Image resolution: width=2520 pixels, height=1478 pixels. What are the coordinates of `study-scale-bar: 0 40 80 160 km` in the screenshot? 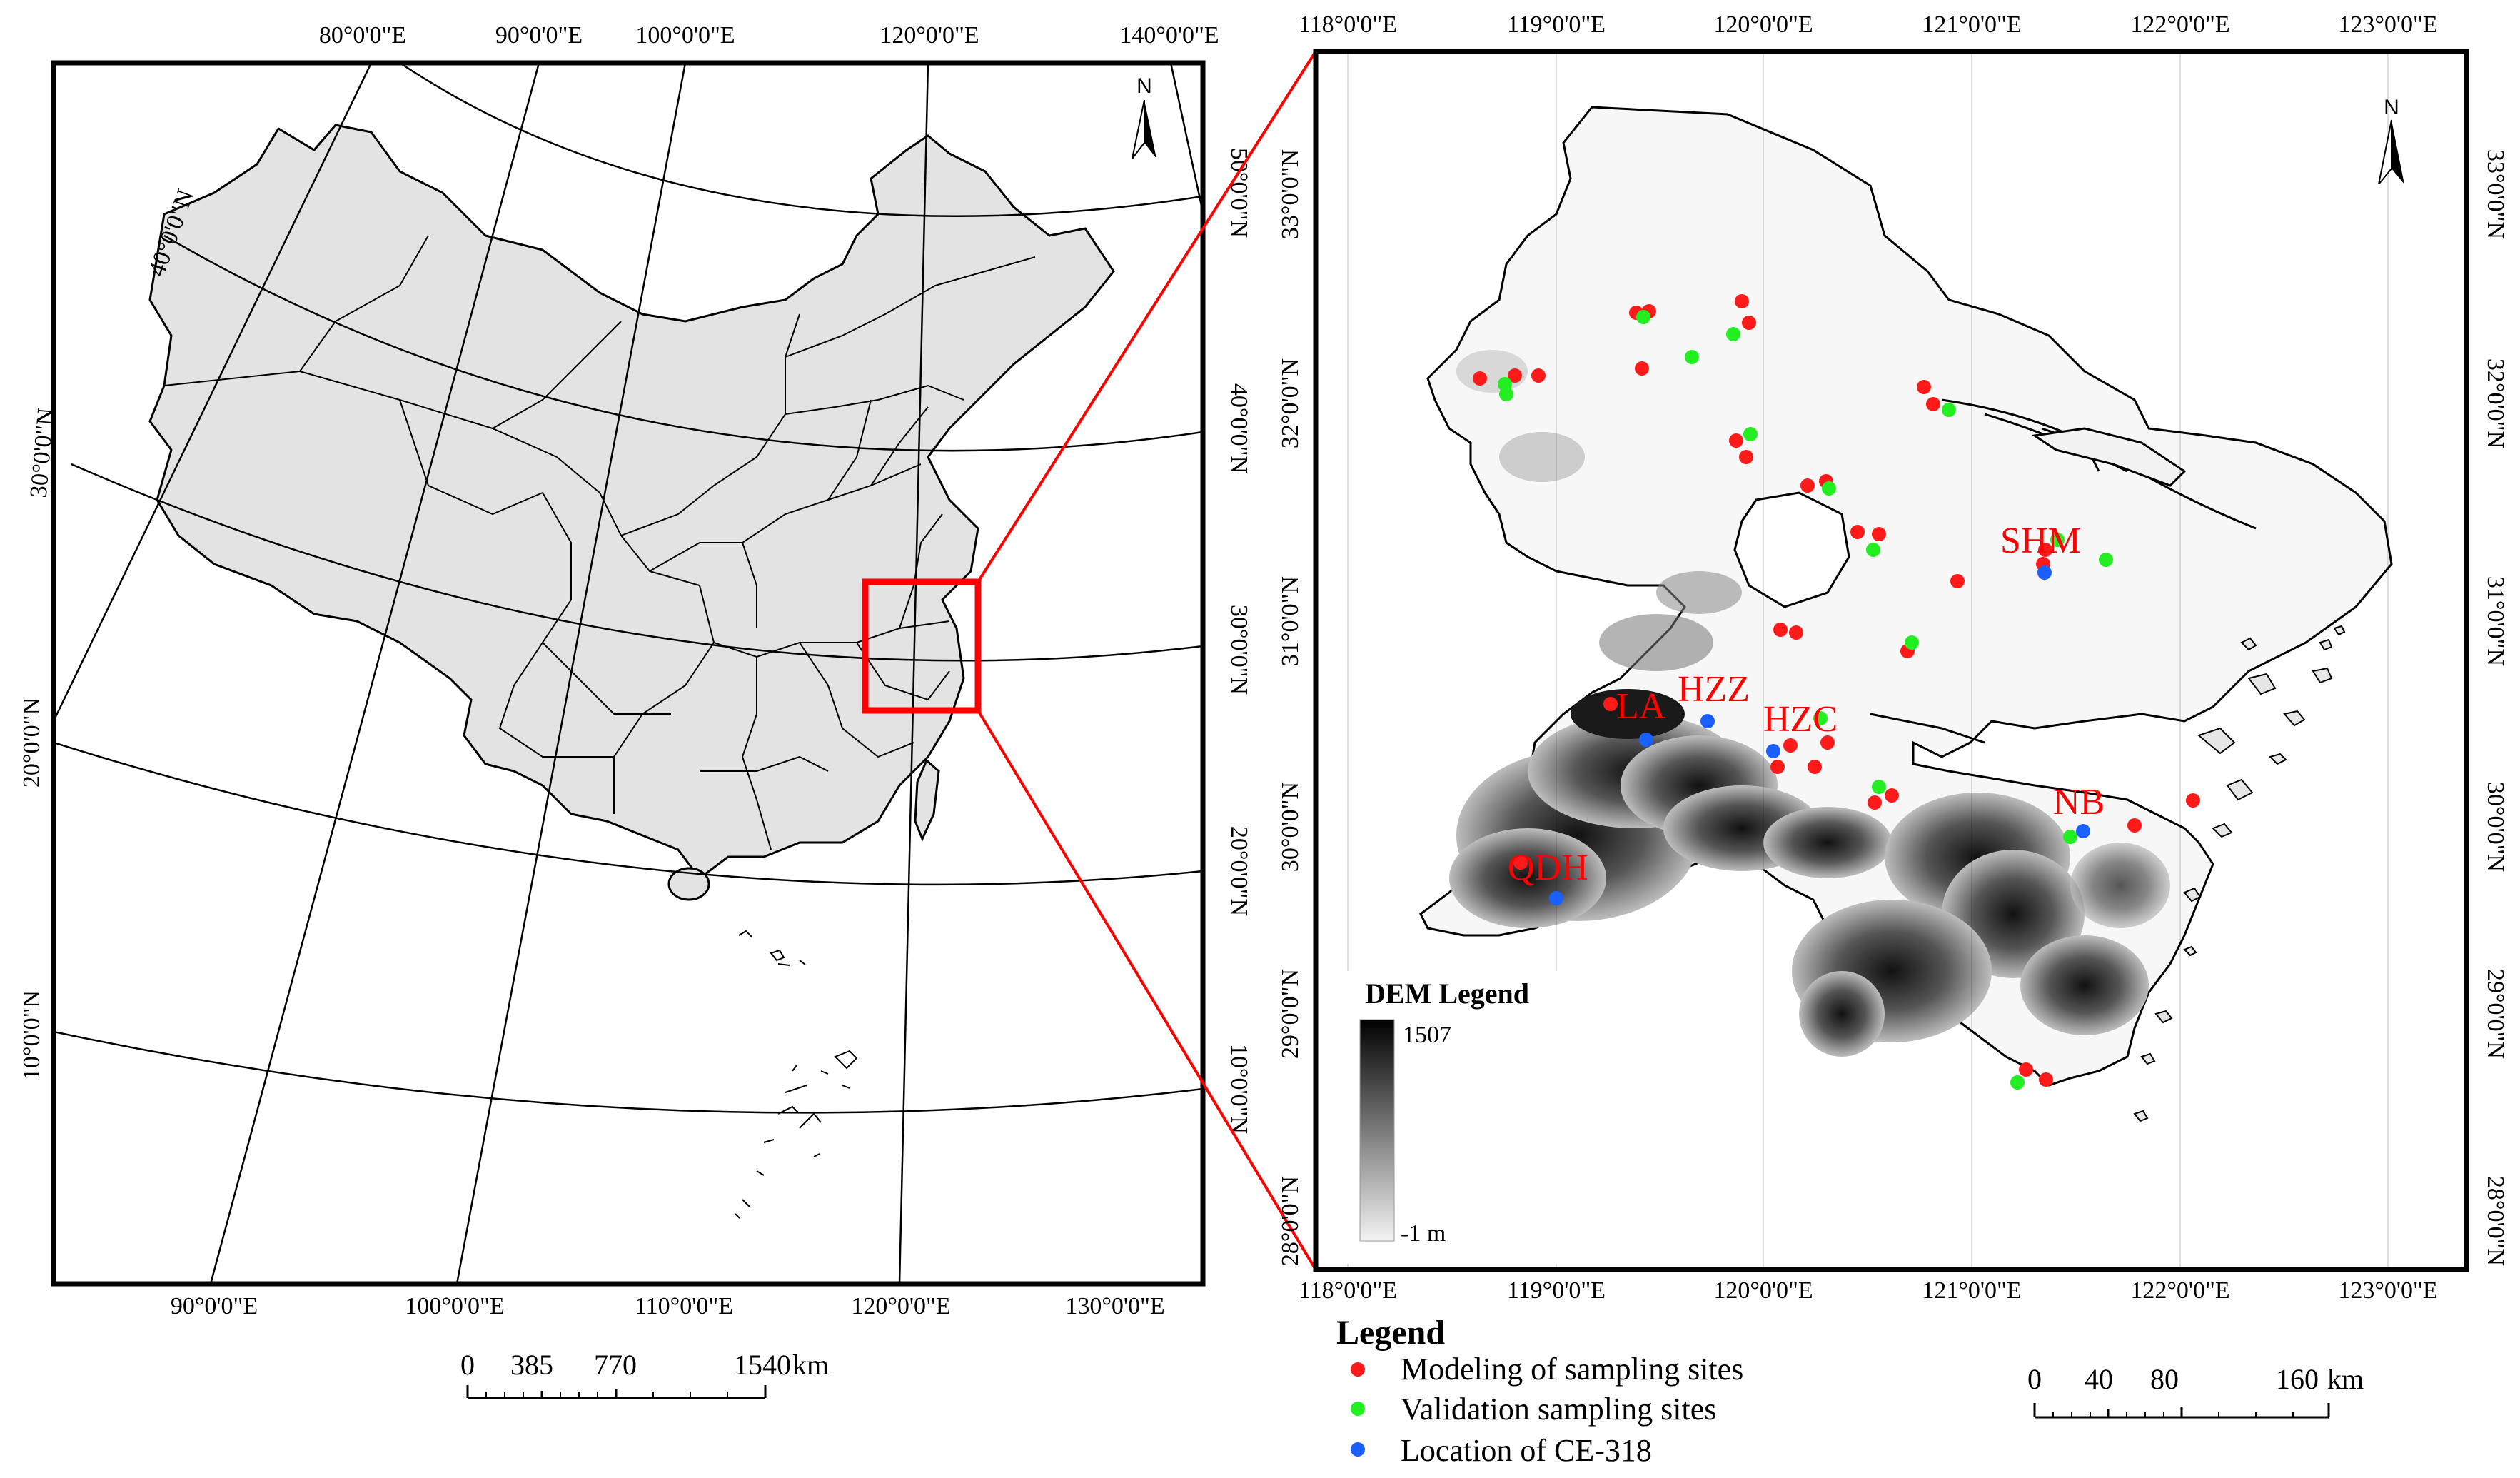 It's located at (2195, 1391).